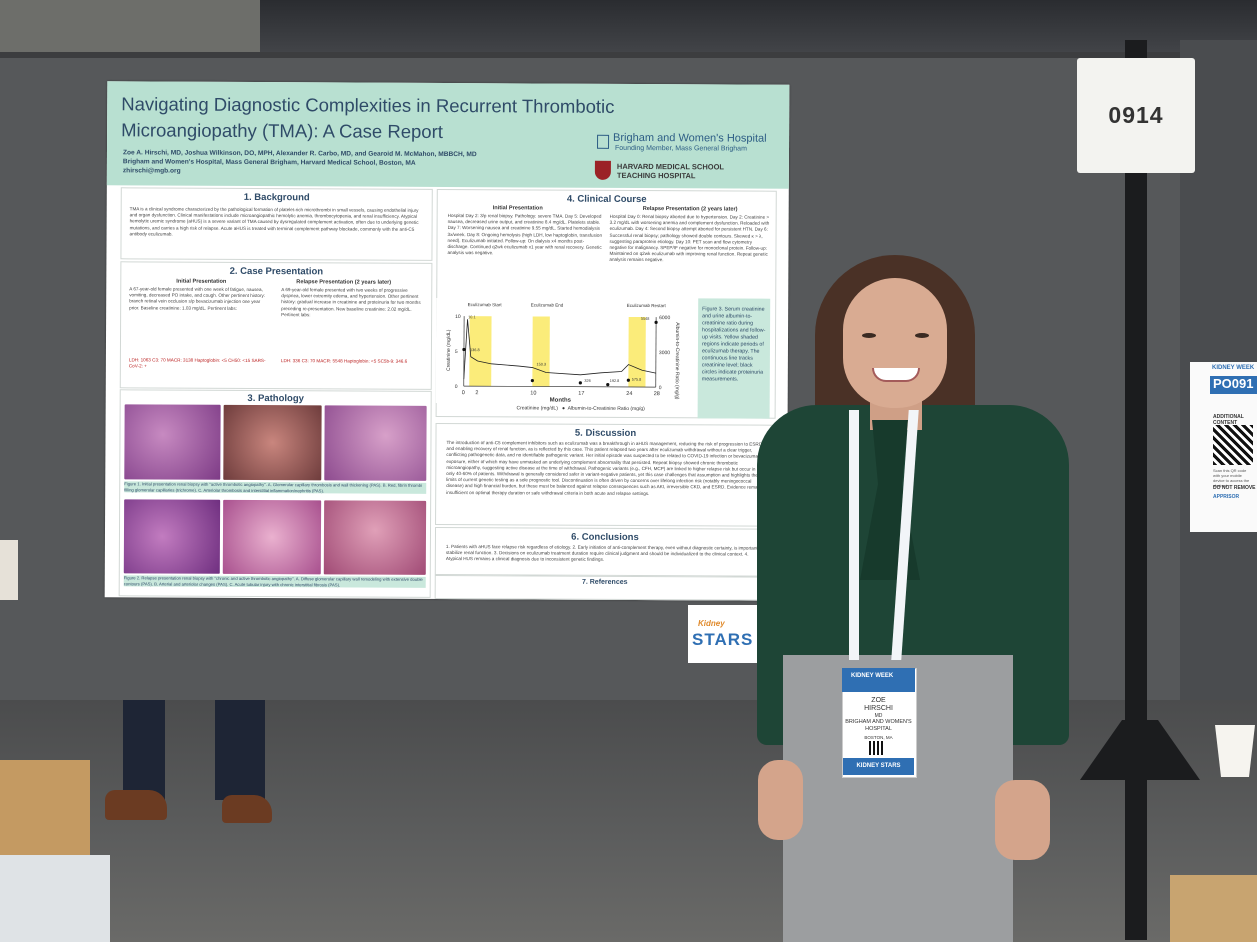 This screenshot has width=1257, height=942. What do you see at coordinates (690, 138) in the screenshot?
I see `bwh-logo-text: Brigham and Women's Hospital` at bounding box center [690, 138].